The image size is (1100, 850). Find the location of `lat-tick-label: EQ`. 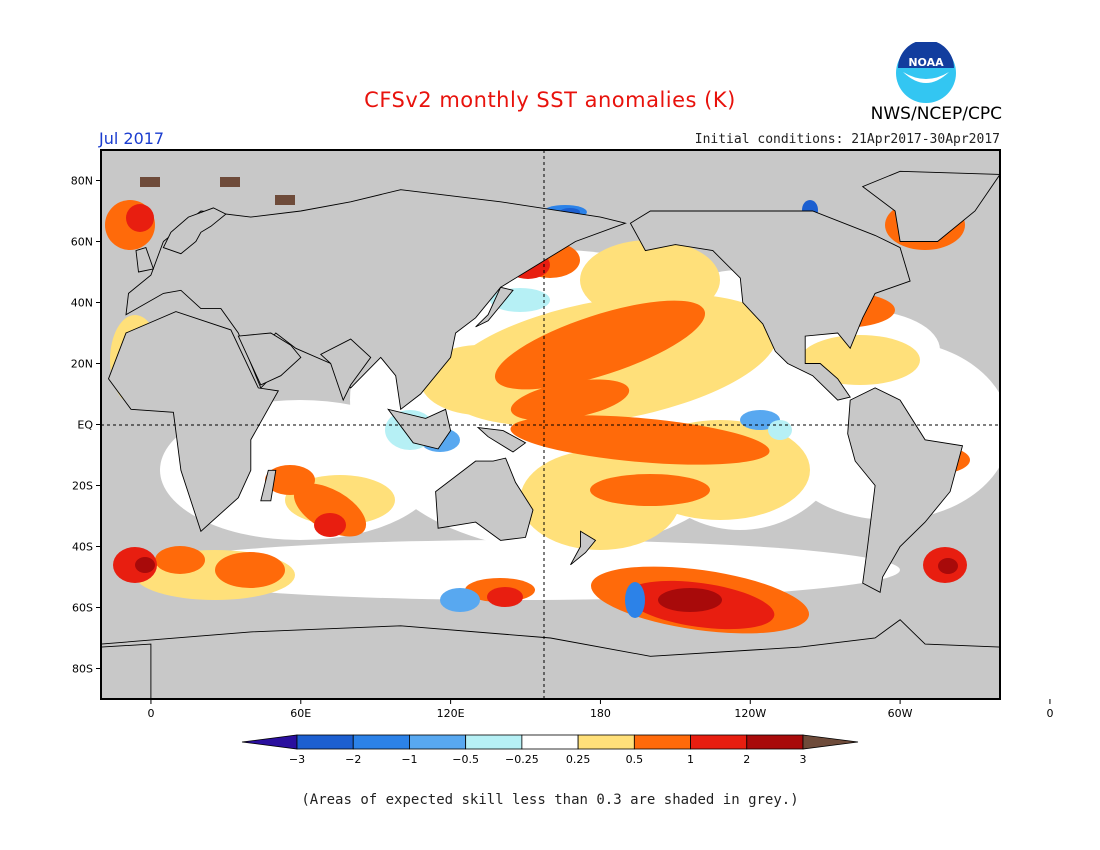

lat-tick-label: EQ is located at coordinates (85, 425).